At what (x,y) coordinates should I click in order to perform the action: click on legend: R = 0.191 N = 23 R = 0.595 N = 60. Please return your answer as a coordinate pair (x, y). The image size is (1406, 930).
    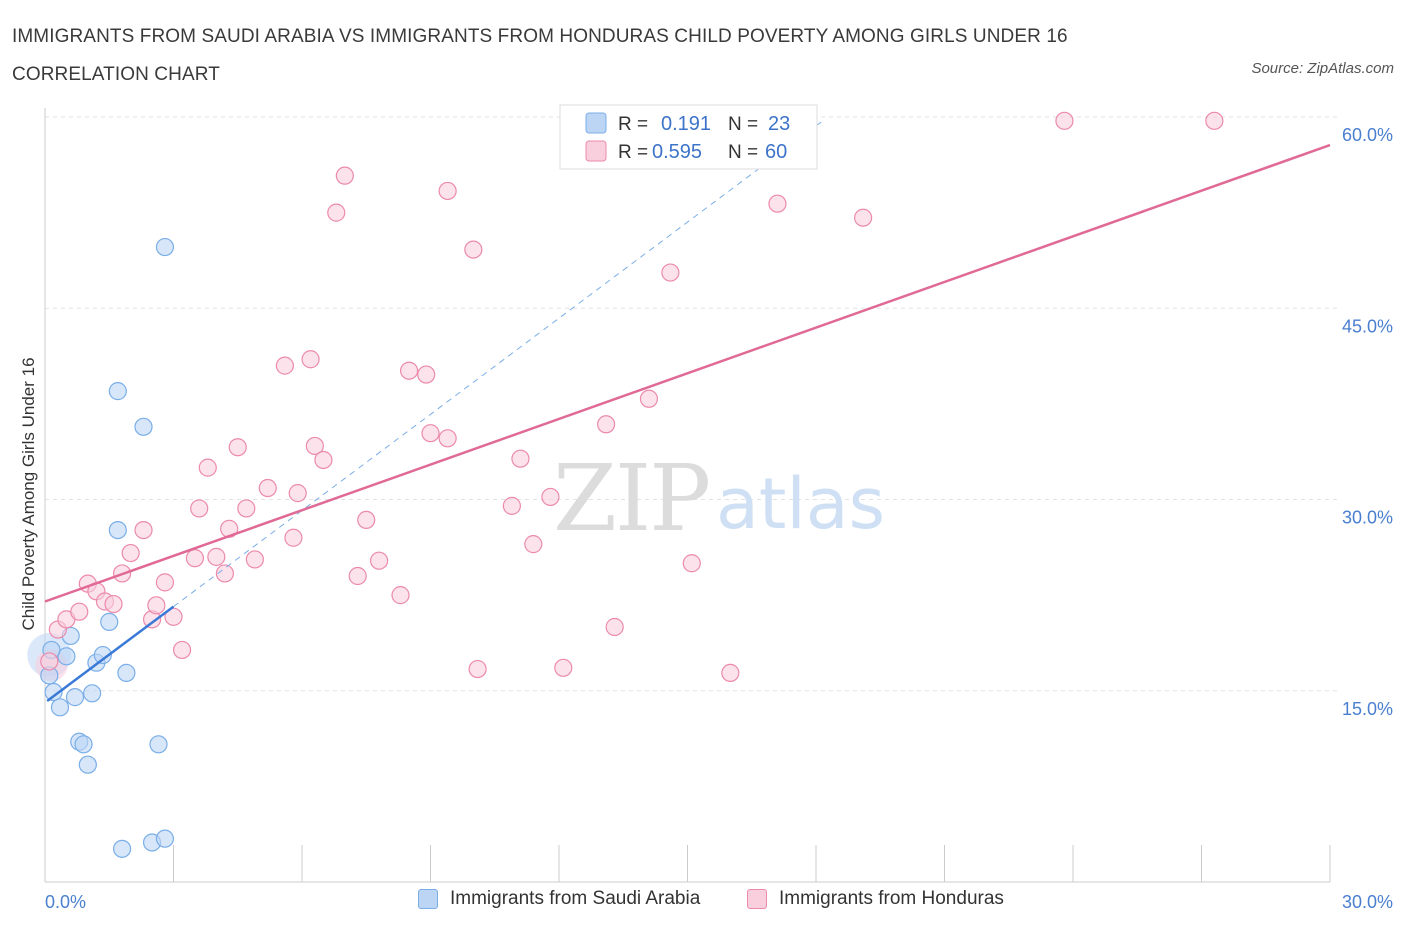
    Looking at the image, I should click on (688, 137).